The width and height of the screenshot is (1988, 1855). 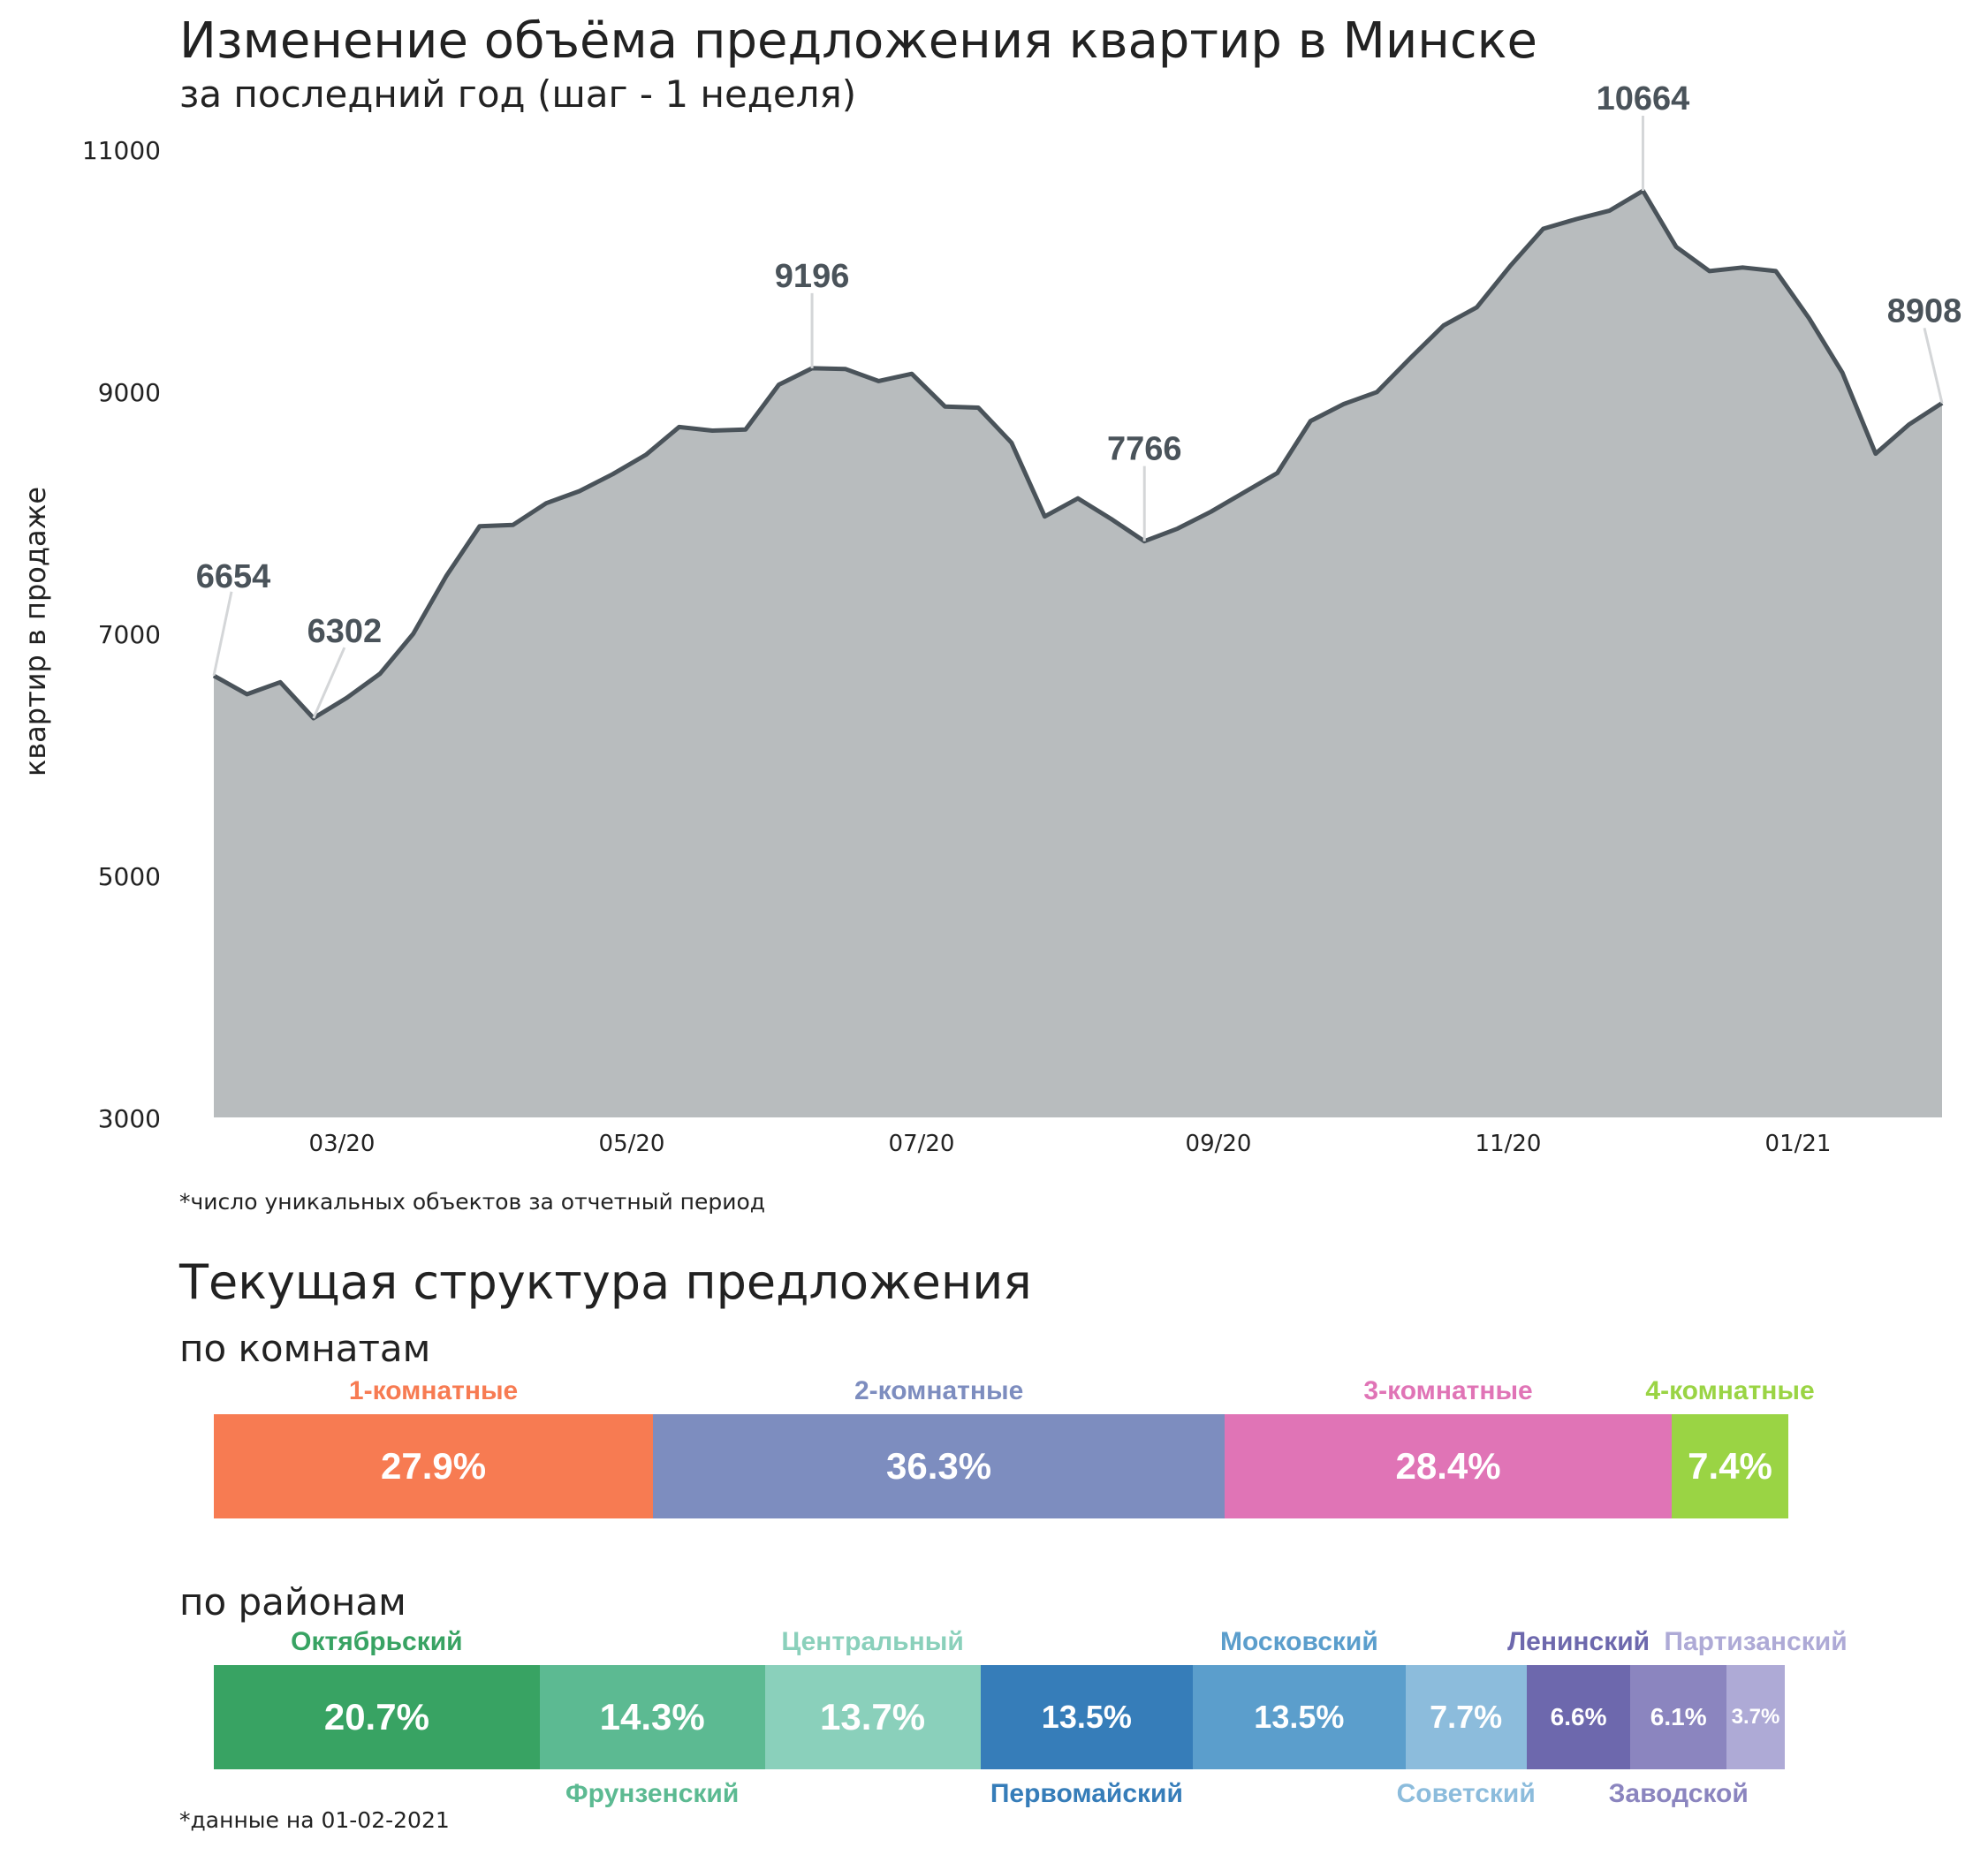 What do you see at coordinates (129, 392) in the screenshot?
I see `y-tick-label: 9000` at bounding box center [129, 392].